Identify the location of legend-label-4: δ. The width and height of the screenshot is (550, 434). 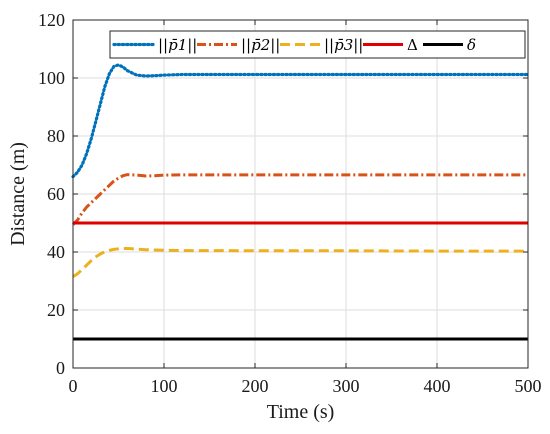
(471, 45).